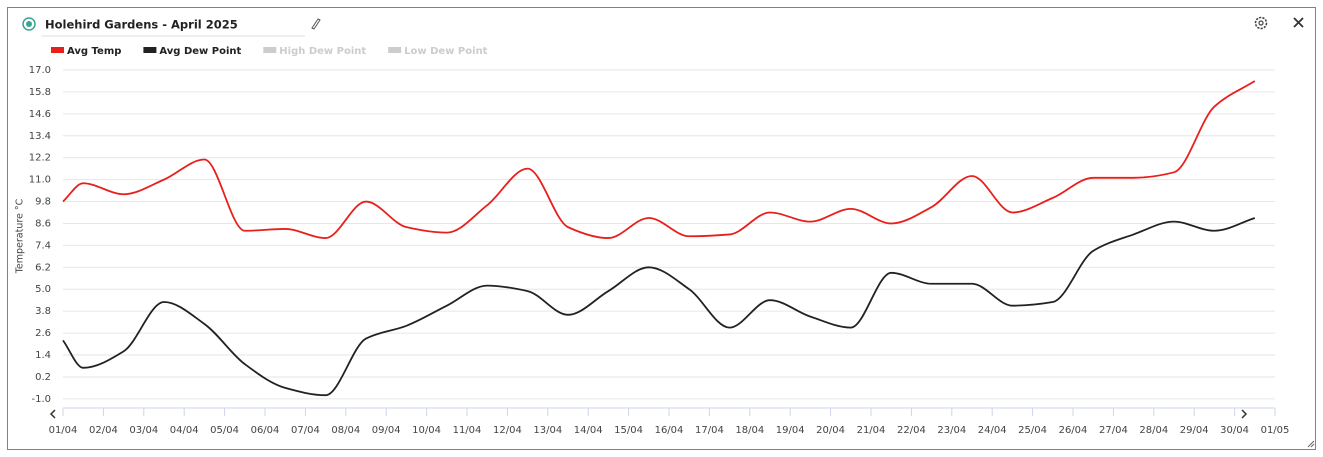 The height and width of the screenshot is (457, 1323). Describe the element at coordinates (749, 430) in the screenshot. I see `x-tick-label: 18/04` at that location.